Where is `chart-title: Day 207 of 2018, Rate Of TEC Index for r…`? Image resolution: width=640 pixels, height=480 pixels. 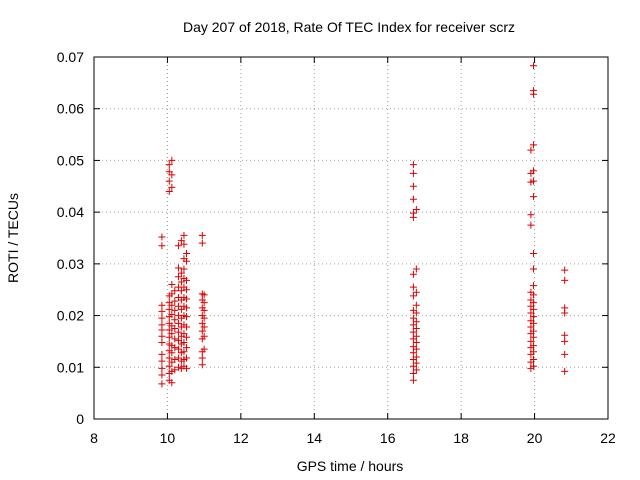
chart-title: Day 207 of 2018, Rate Of TEC Index for r… is located at coordinates (349, 27).